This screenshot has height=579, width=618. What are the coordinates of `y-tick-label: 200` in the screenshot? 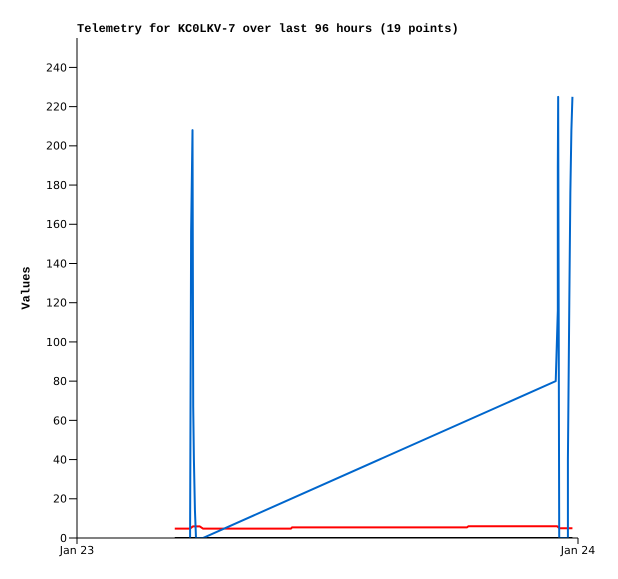 It's located at (56, 146).